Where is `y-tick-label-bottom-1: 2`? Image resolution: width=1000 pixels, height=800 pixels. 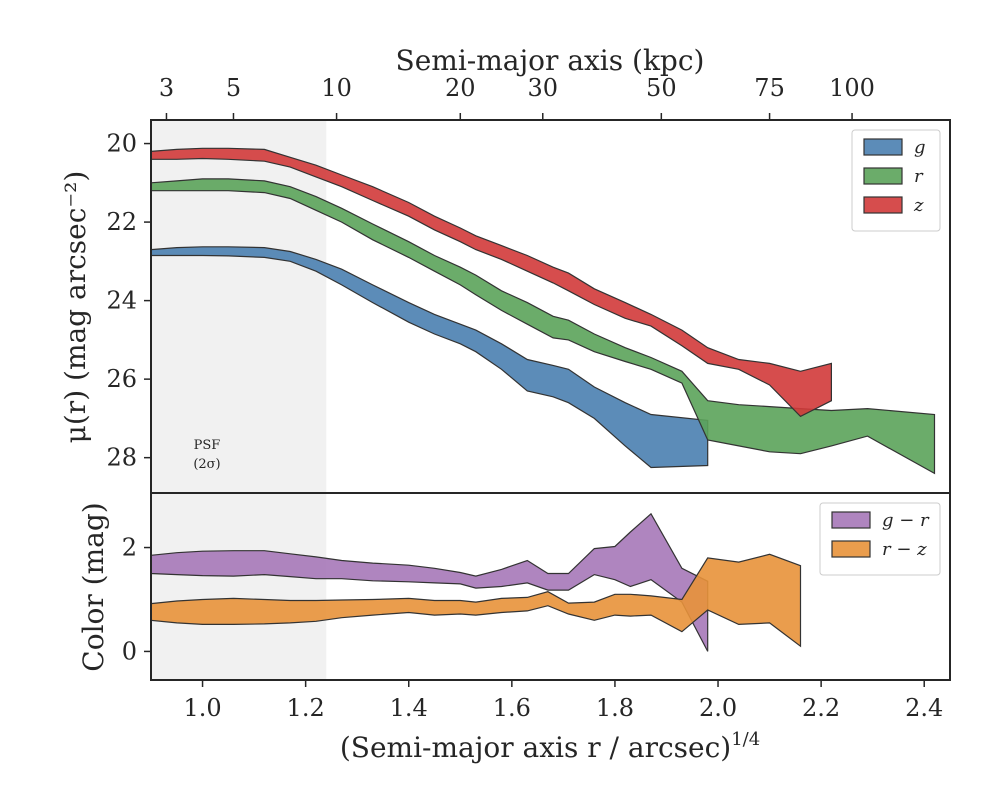 y-tick-label-bottom-1: 2 is located at coordinates (129, 548).